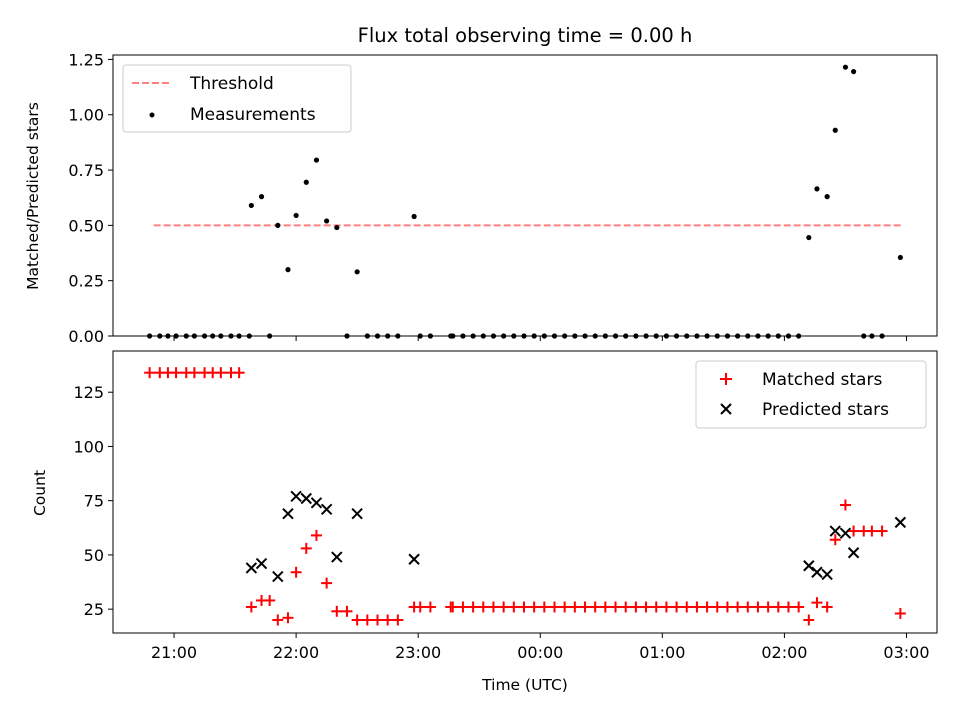 The height and width of the screenshot is (720, 960). Describe the element at coordinates (784, 652) in the screenshot. I see `x-tick-label: 02:00` at that location.